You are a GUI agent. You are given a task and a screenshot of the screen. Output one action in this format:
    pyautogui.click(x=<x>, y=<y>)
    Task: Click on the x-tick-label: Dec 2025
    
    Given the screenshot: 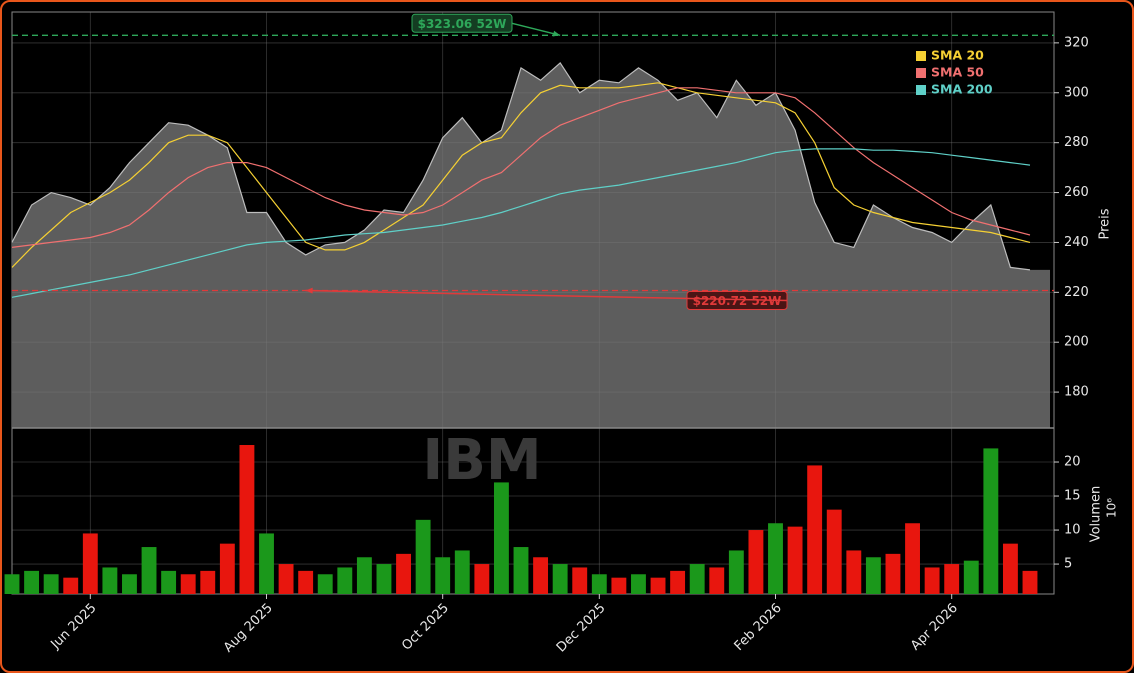 What is the action you would take?
    pyautogui.click(x=581, y=628)
    